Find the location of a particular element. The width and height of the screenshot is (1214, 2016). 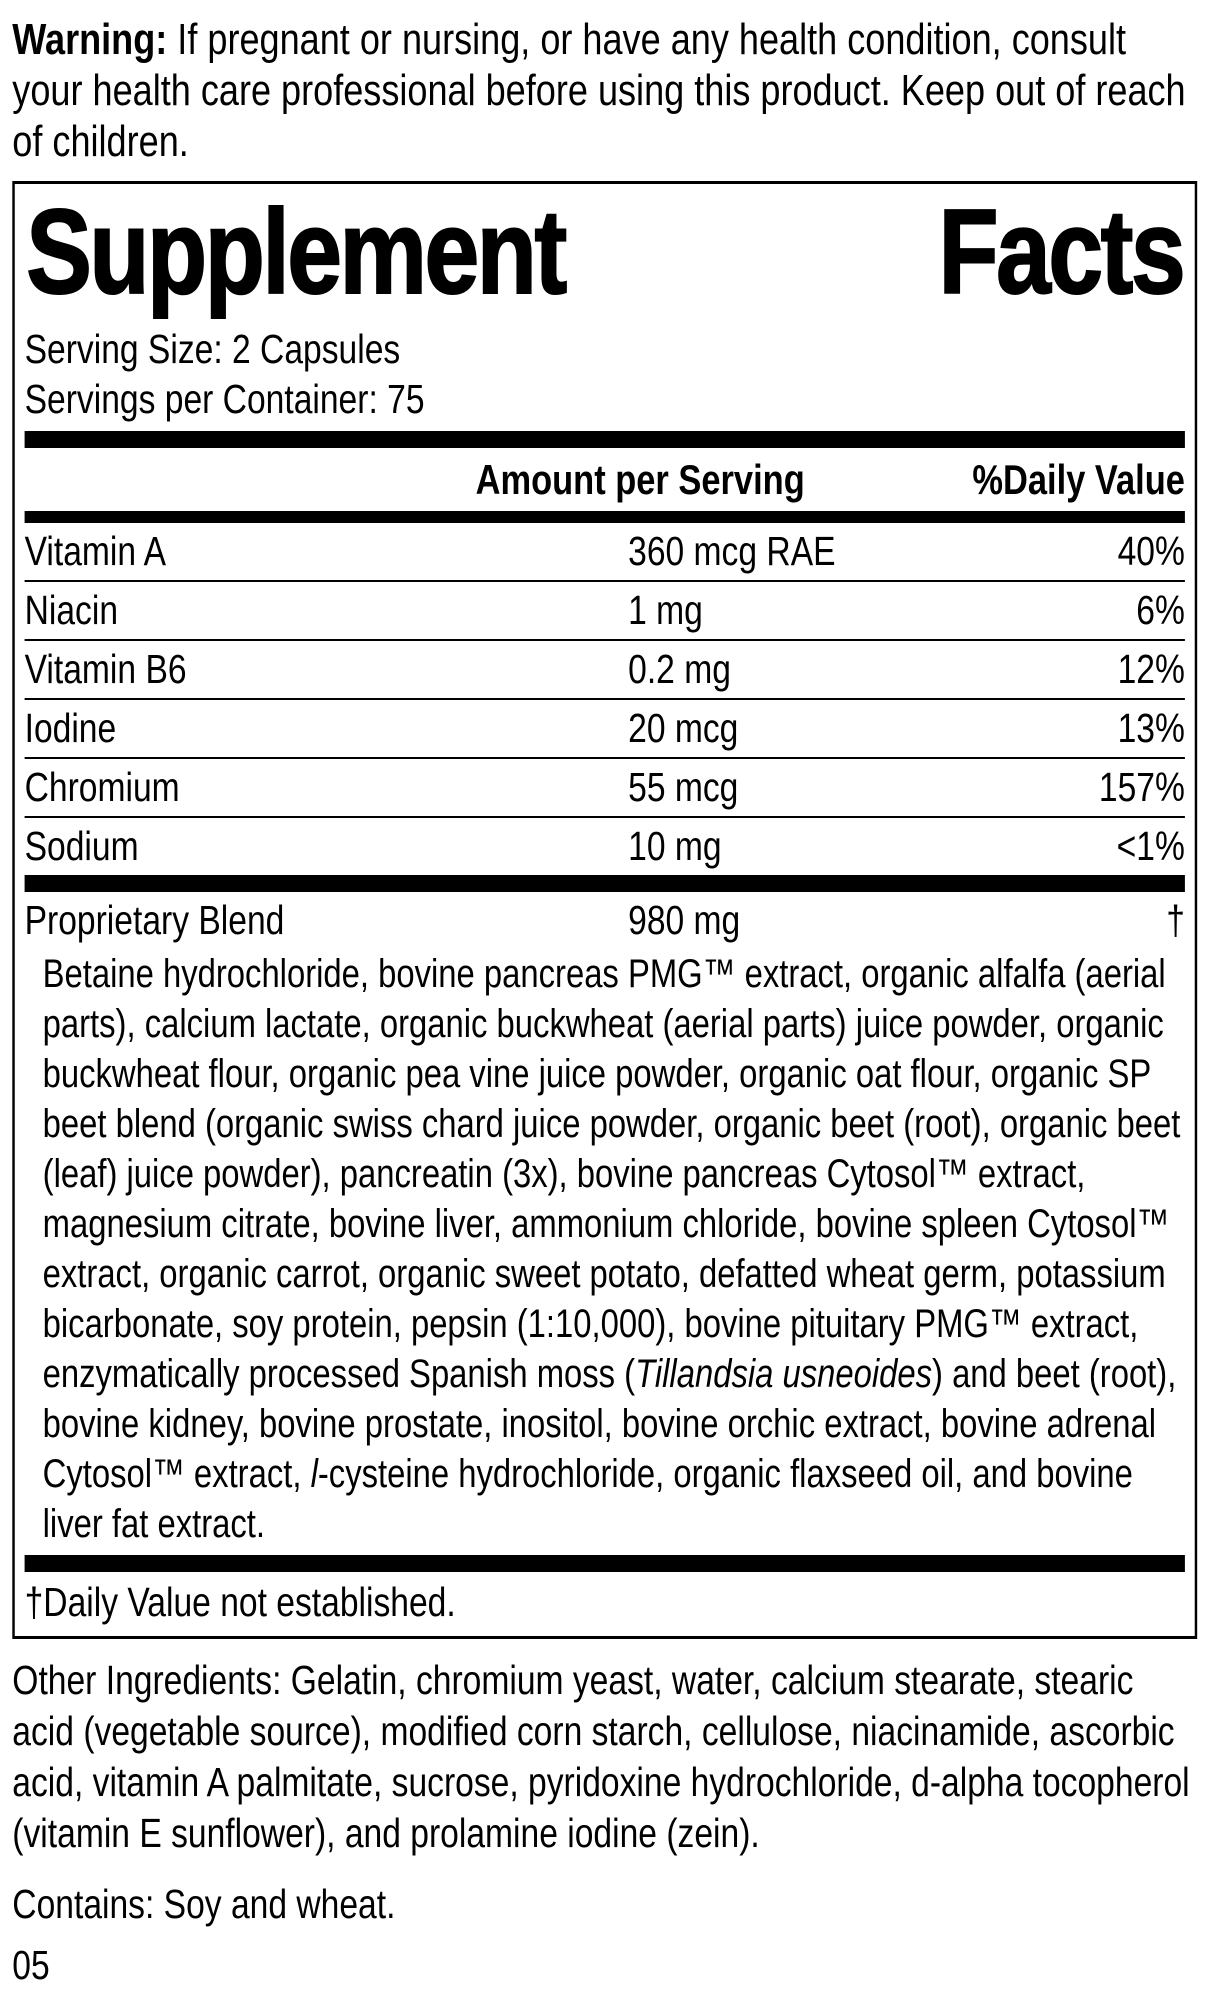

servings-per-container: Servings per Container: 75 is located at coordinates (224, 399).